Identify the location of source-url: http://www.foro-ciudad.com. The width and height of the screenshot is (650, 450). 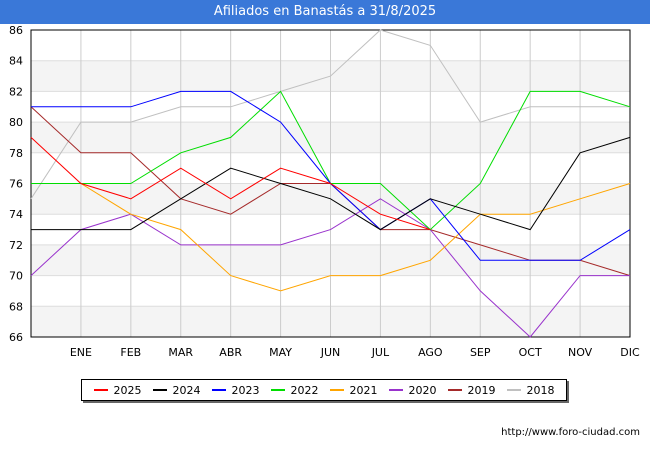
(570, 432).